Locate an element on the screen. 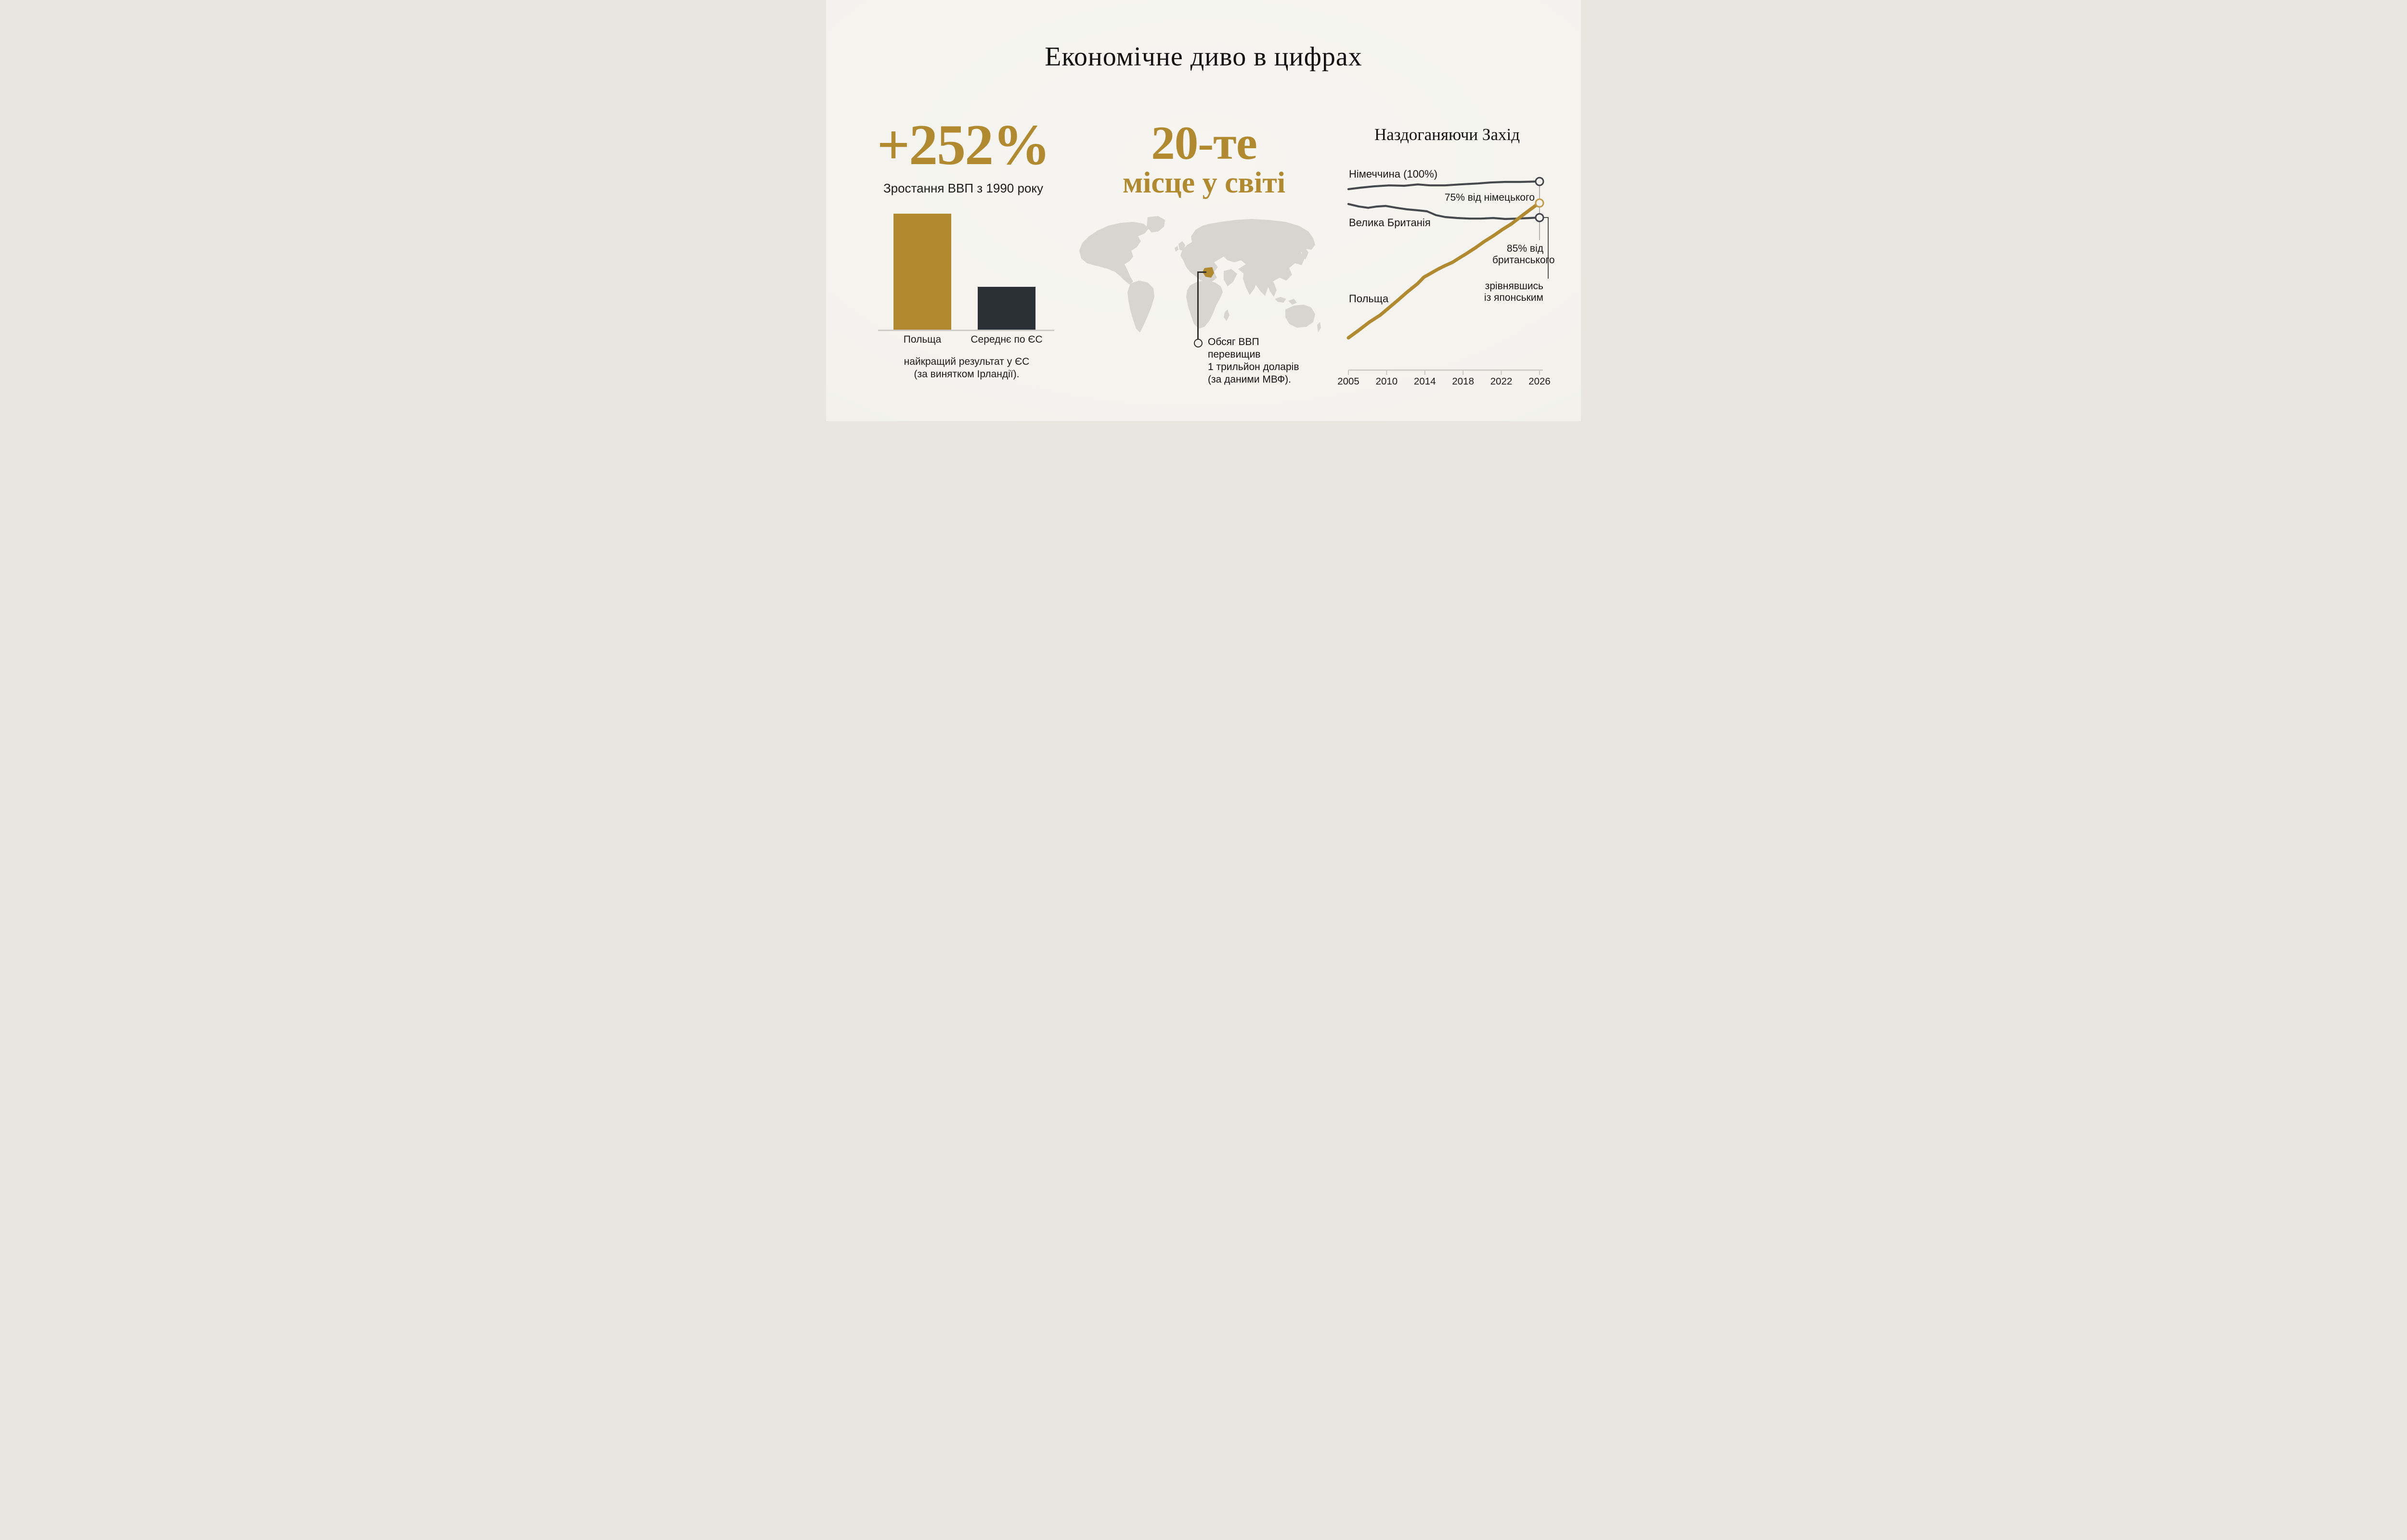  eurasia-shape is located at coordinates (1247, 257).